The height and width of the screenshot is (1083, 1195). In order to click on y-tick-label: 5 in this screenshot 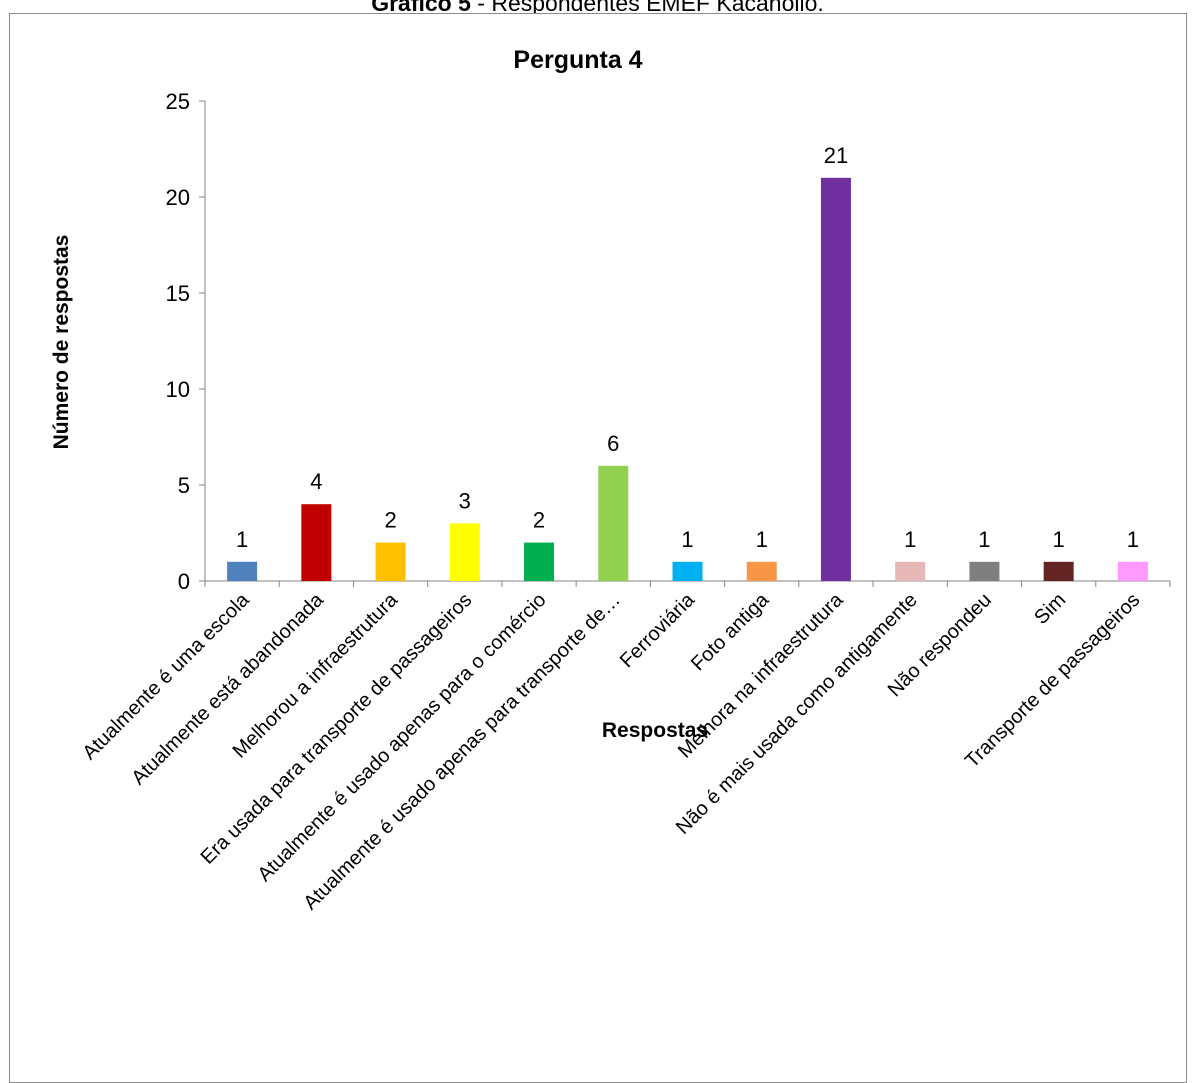, I will do `click(184, 485)`.